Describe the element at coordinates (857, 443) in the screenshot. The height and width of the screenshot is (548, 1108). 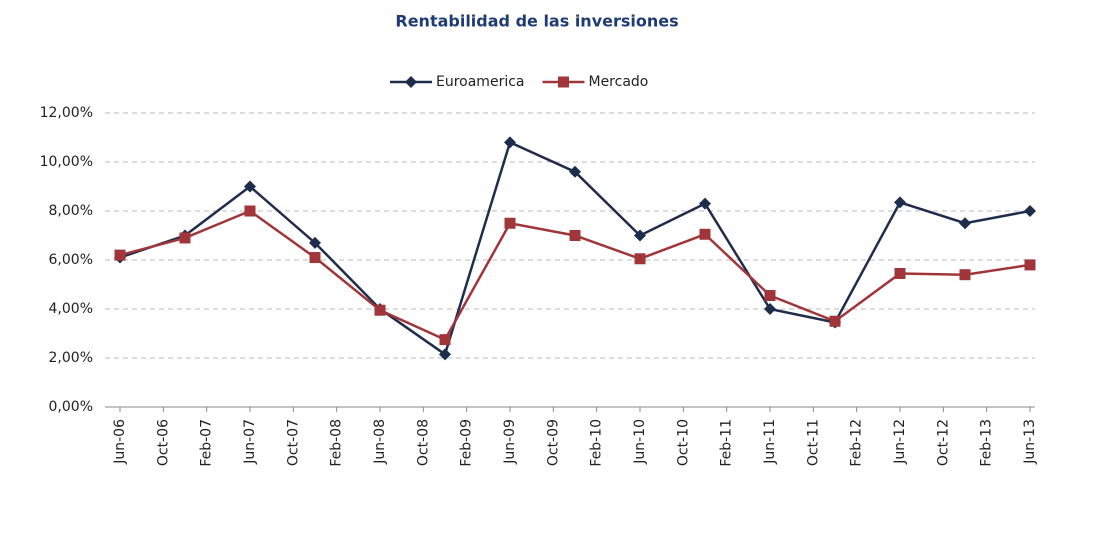
I see `x-tick-label: Feb-12` at that location.